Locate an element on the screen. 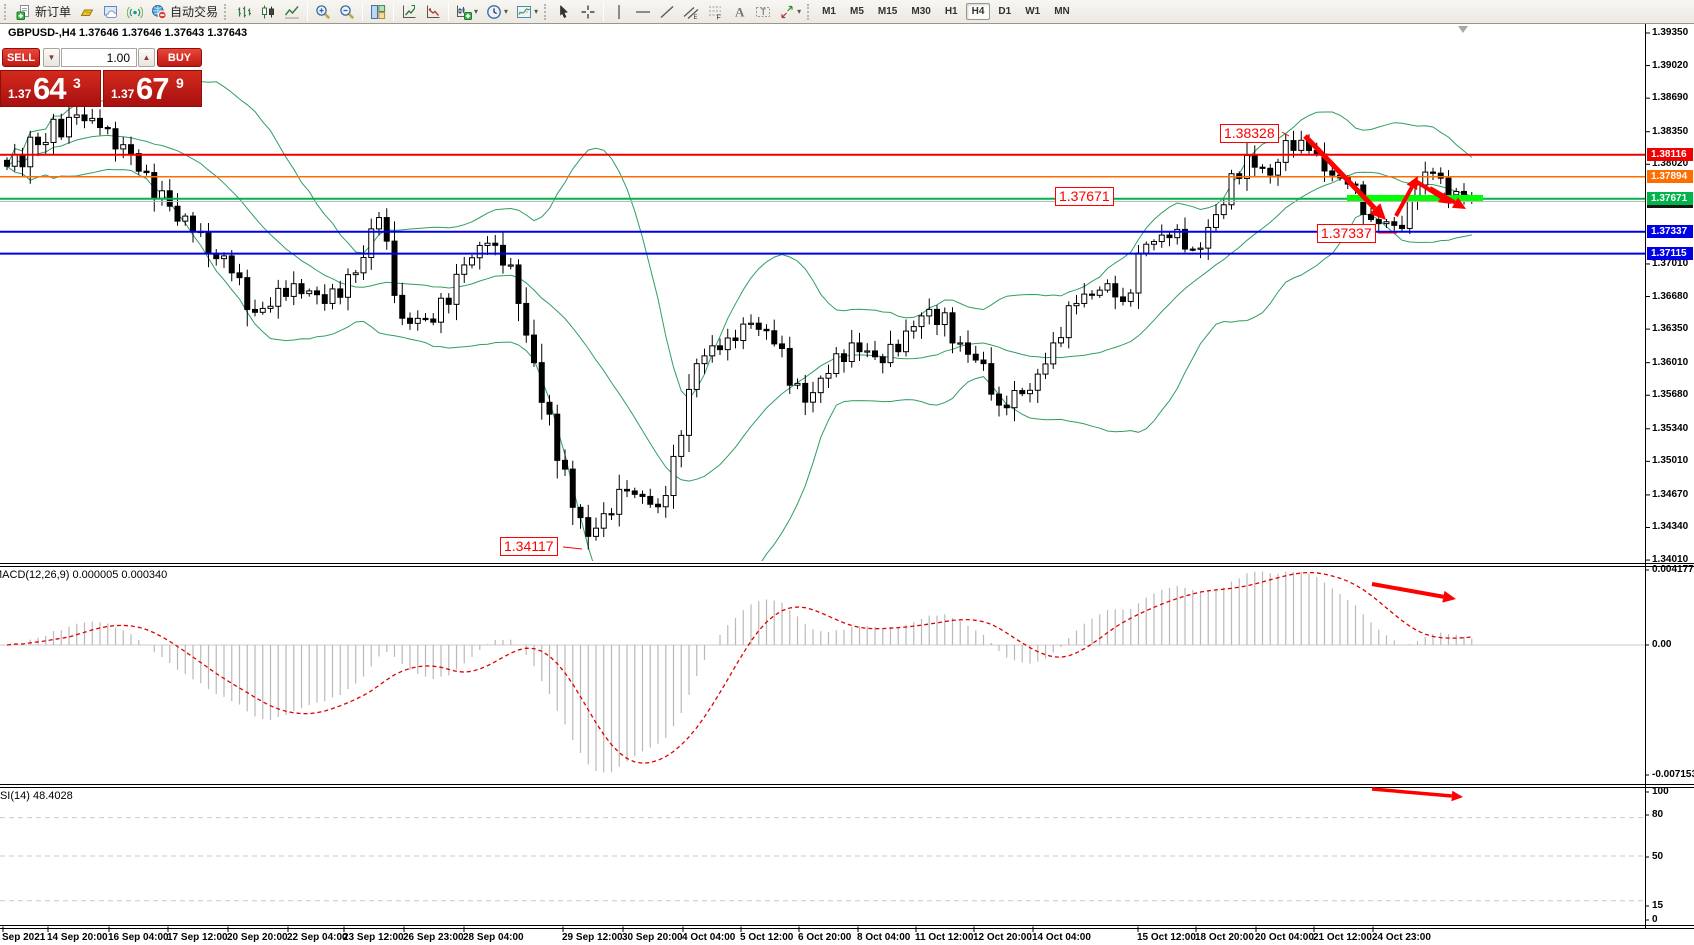 The image size is (1694, 945). rsi-axis-tick: 15 is located at coordinates (1658, 905).